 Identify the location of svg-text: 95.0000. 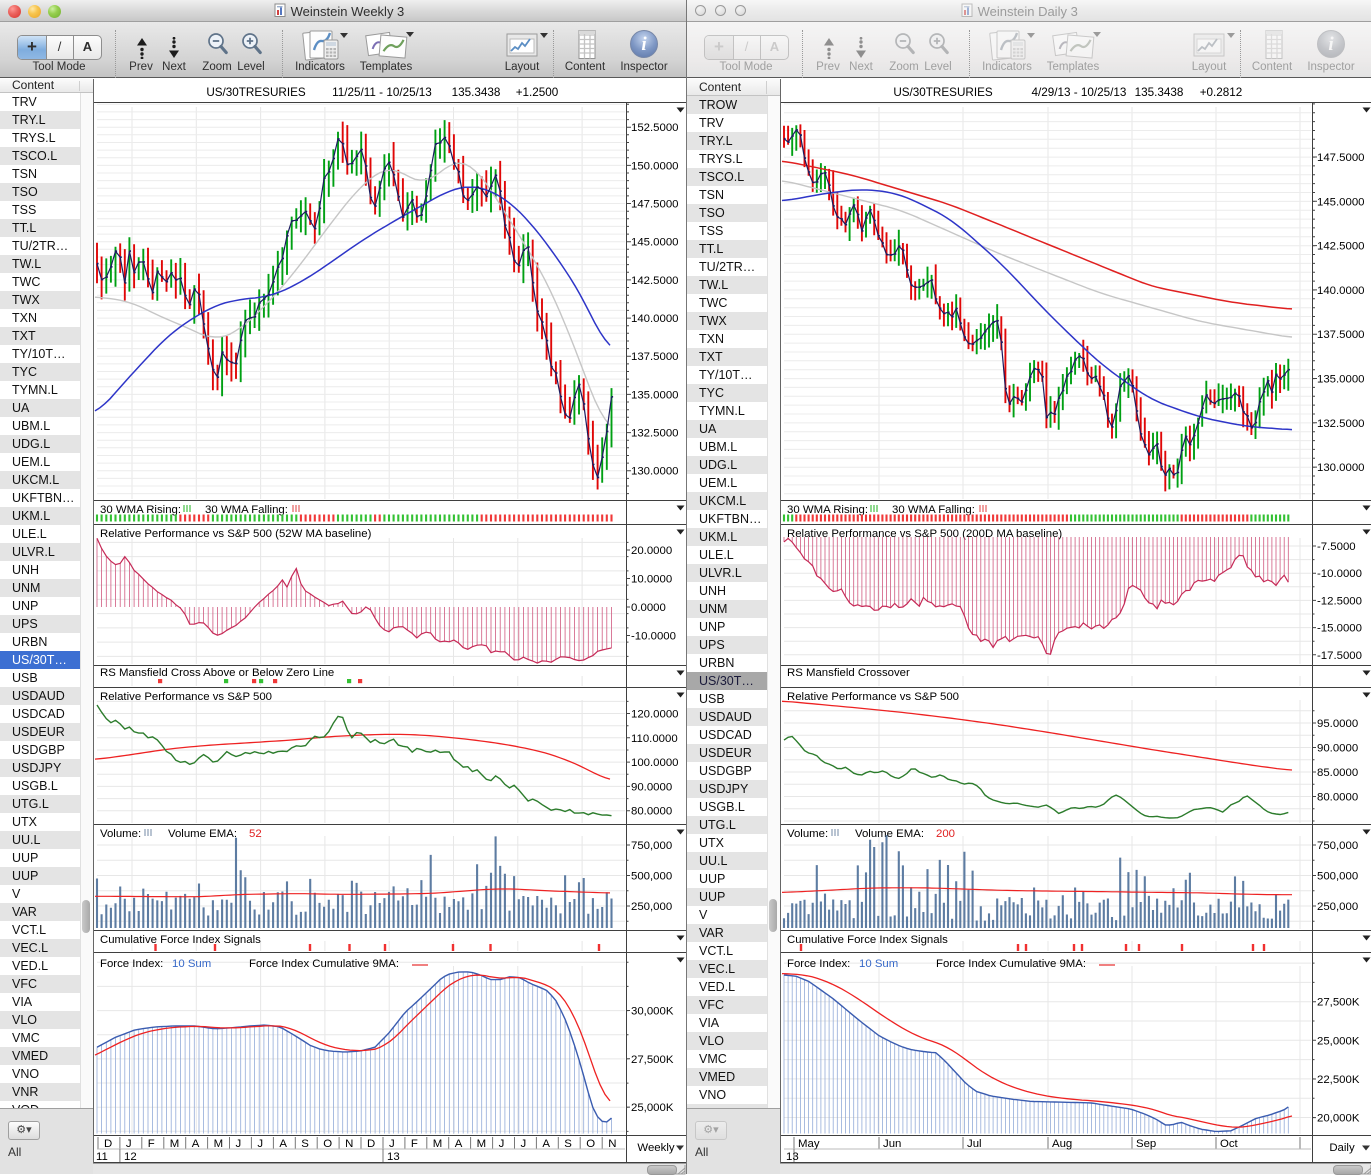
(1337, 724).